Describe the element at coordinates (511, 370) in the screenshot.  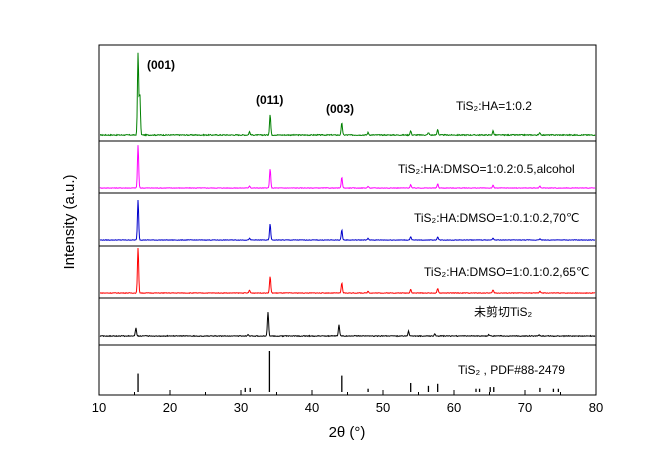
I see `series-label-5: TiS₂ , PDF#88-2479` at that location.